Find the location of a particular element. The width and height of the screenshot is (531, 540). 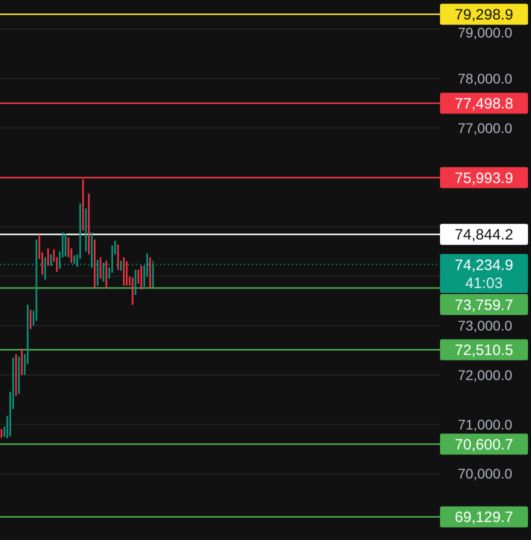

ref-line-label: 73,759.7 is located at coordinates (484, 305).